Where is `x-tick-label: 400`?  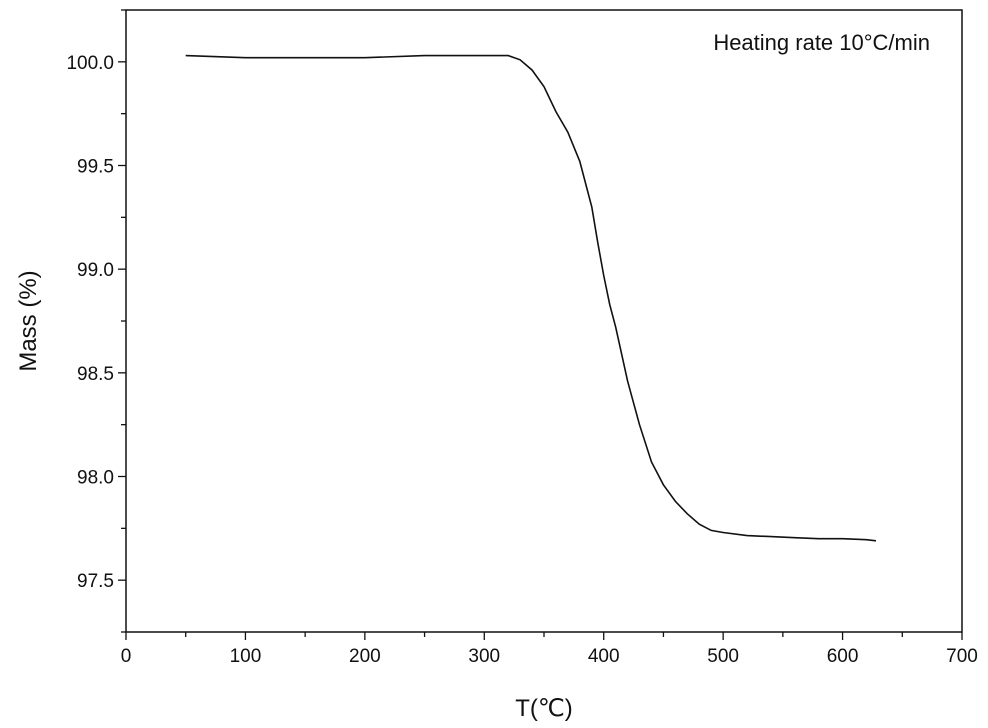 x-tick-label: 400 is located at coordinates (604, 656).